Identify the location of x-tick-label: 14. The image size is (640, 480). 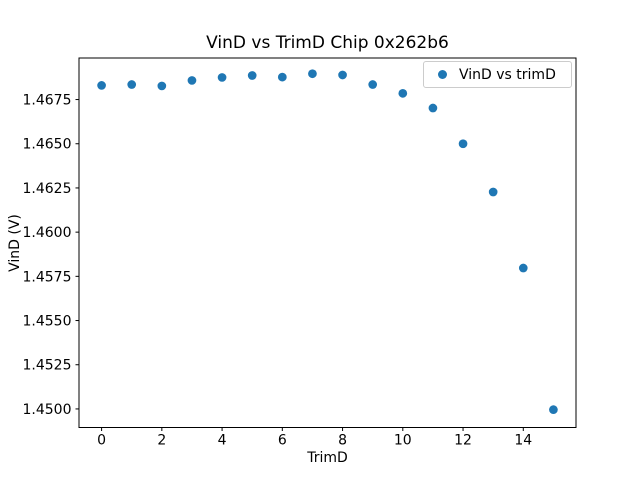
(523, 441).